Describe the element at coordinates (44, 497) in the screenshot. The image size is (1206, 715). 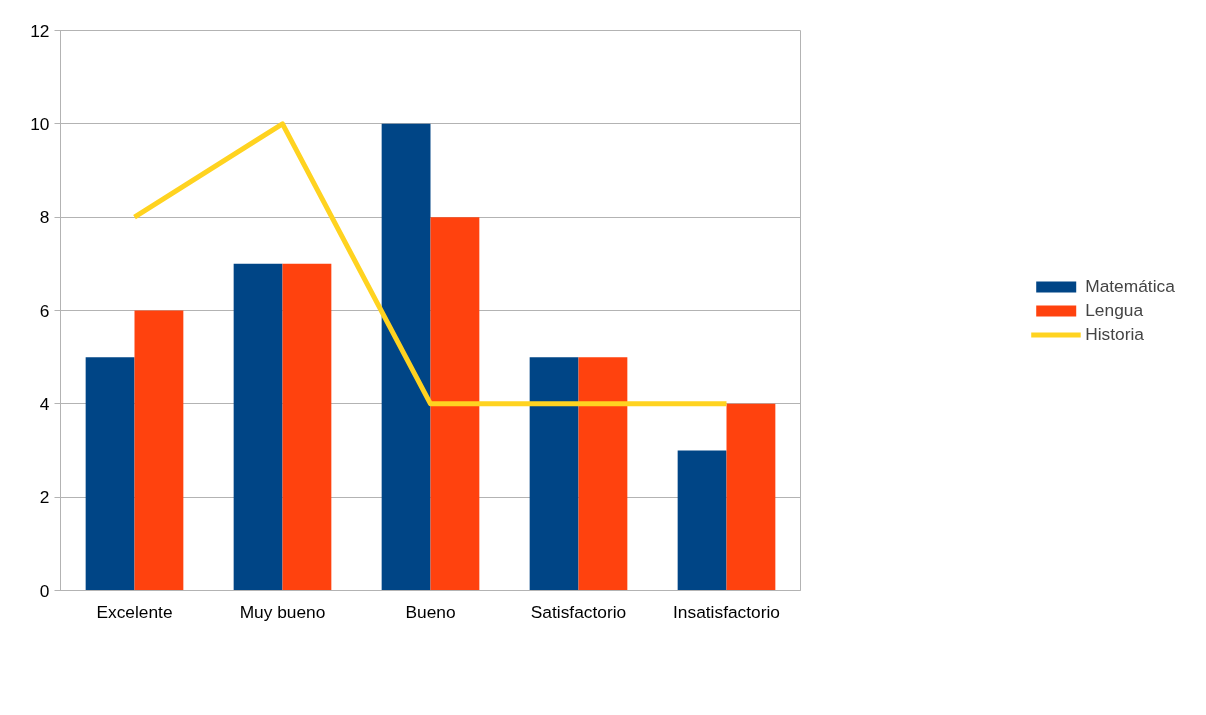
I see `y-tick-label: 2` at that location.